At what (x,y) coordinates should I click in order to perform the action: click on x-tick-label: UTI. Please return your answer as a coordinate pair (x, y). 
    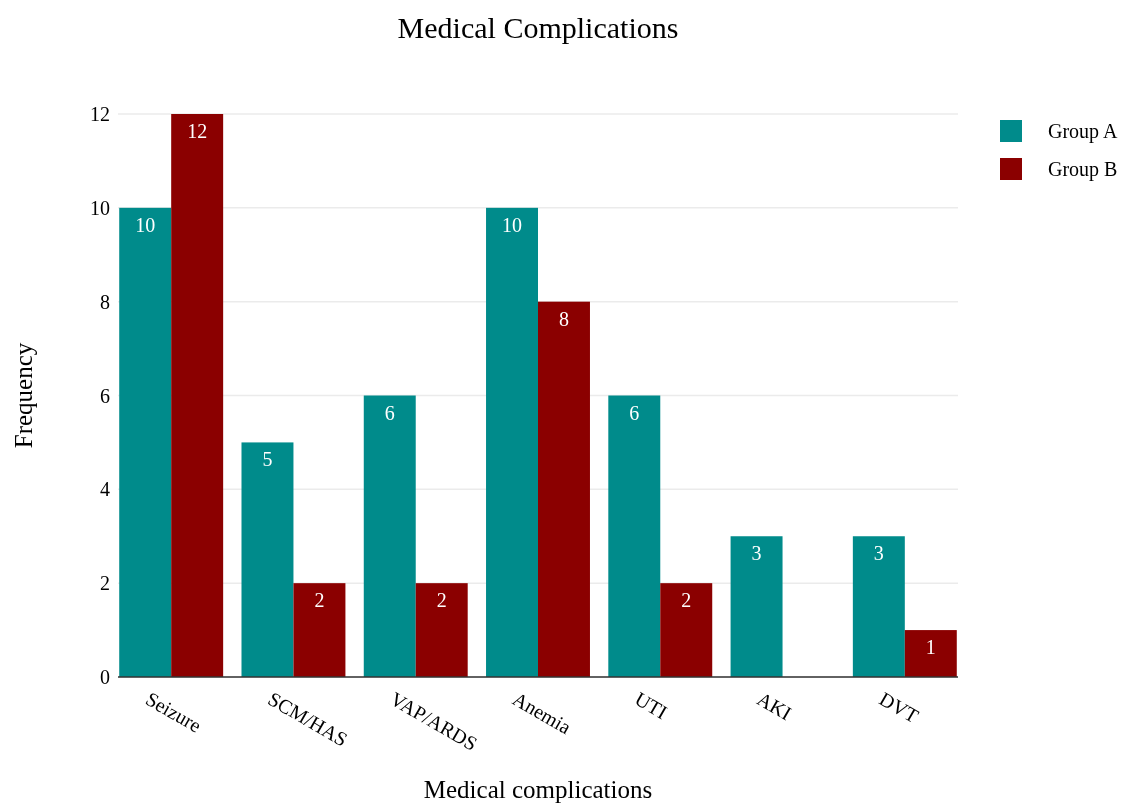
    Looking at the image, I should click on (651, 705).